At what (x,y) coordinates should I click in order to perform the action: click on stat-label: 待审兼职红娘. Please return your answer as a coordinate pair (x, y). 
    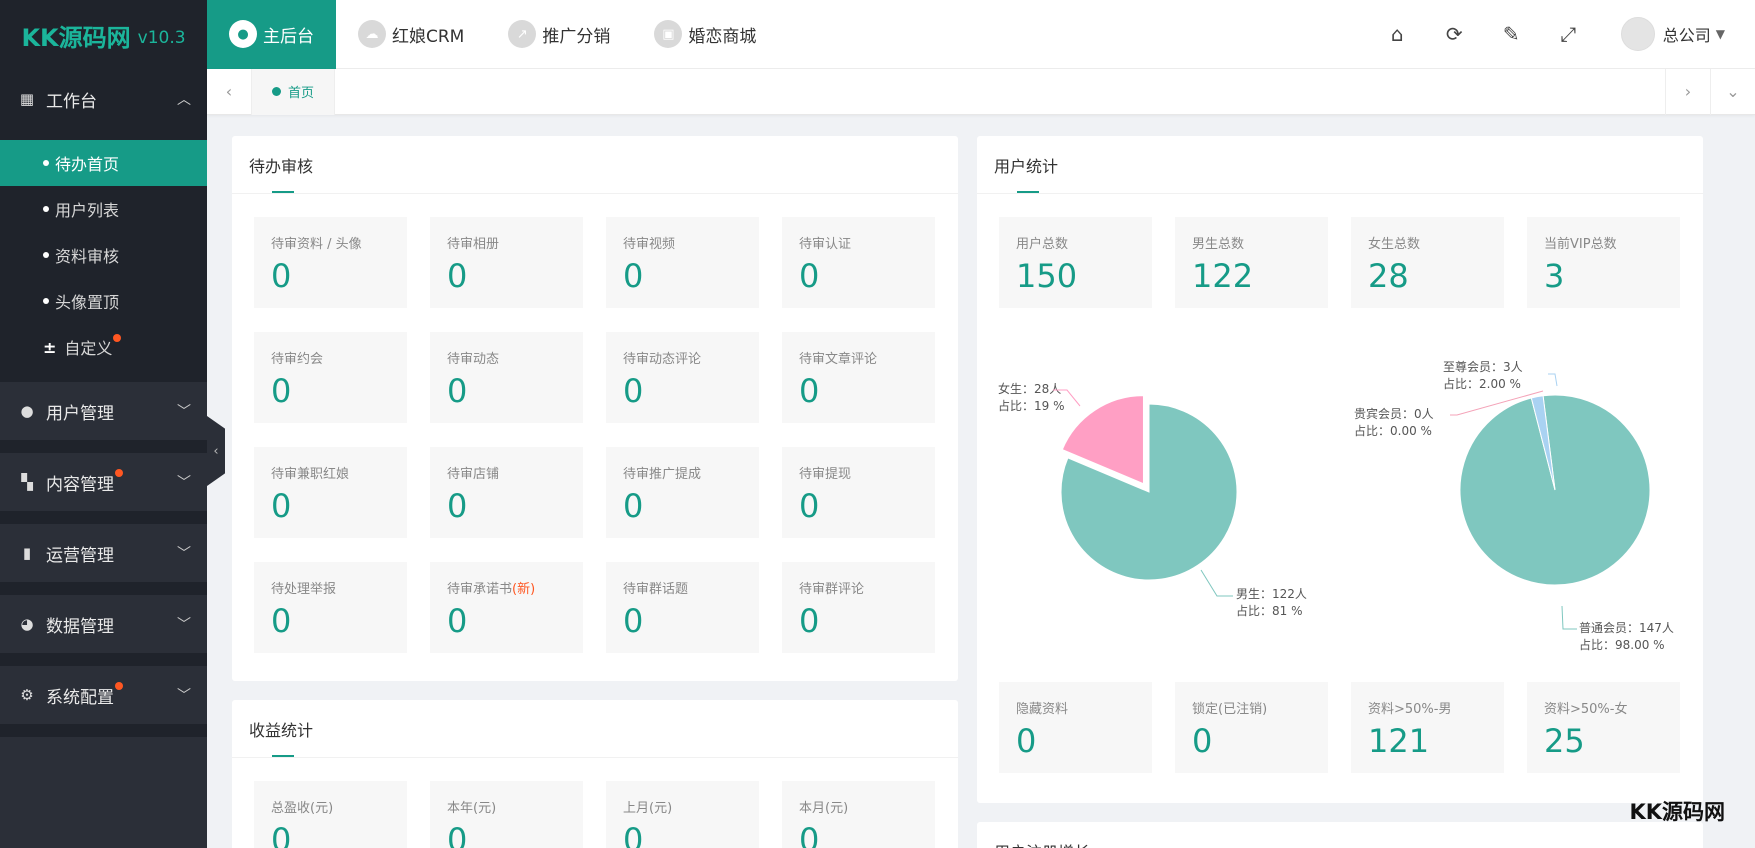
    Looking at the image, I should click on (330, 472).